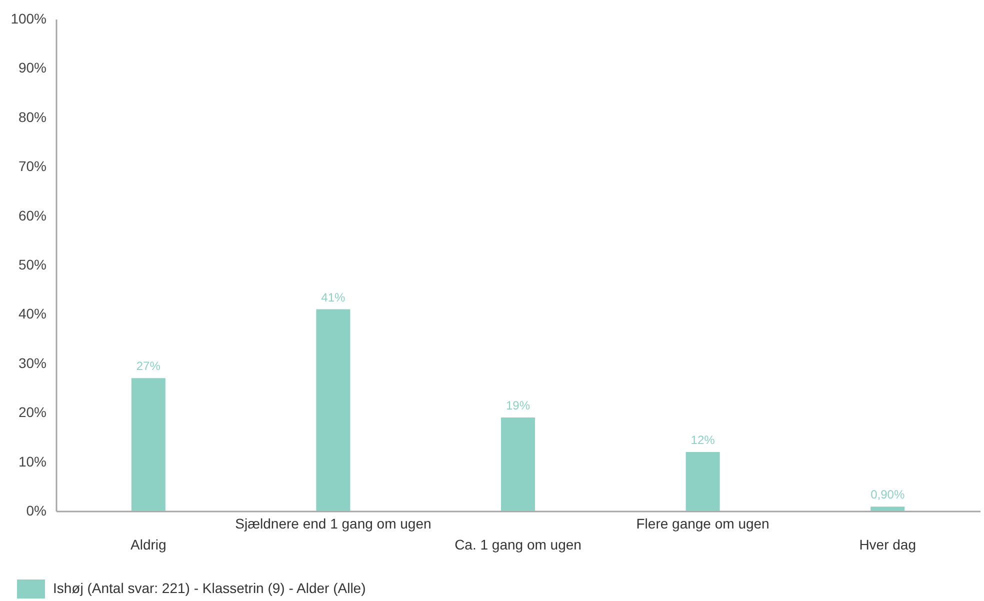 This screenshot has width=984, height=601. I want to click on x-tick-label: Hver dag, so click(887, 544).